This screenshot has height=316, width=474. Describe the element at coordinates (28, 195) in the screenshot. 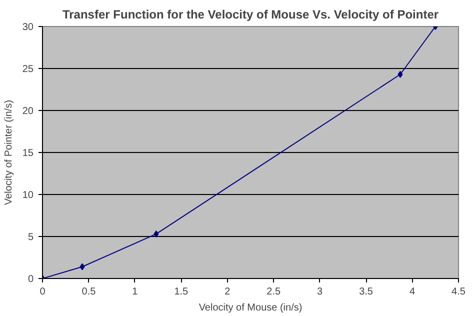

I see `y-tick-label: 10` at that location.